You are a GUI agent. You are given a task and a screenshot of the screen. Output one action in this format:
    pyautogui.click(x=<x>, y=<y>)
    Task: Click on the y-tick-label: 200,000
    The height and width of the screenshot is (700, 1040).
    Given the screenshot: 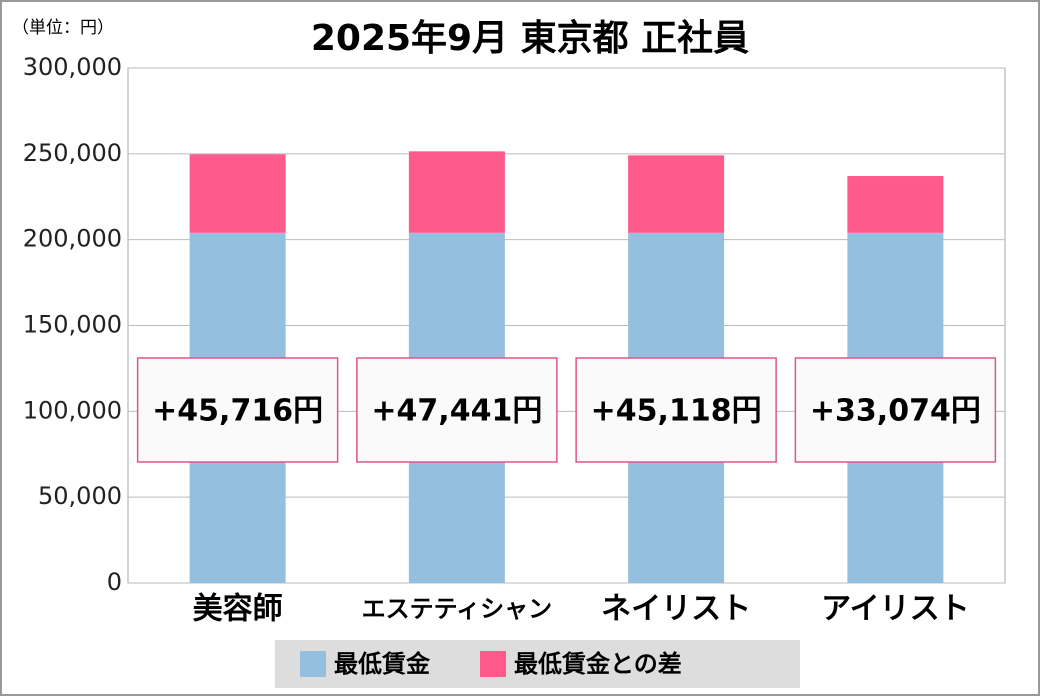 What is the action you would take?
    pyautogui.click(x=72, y=239)
    